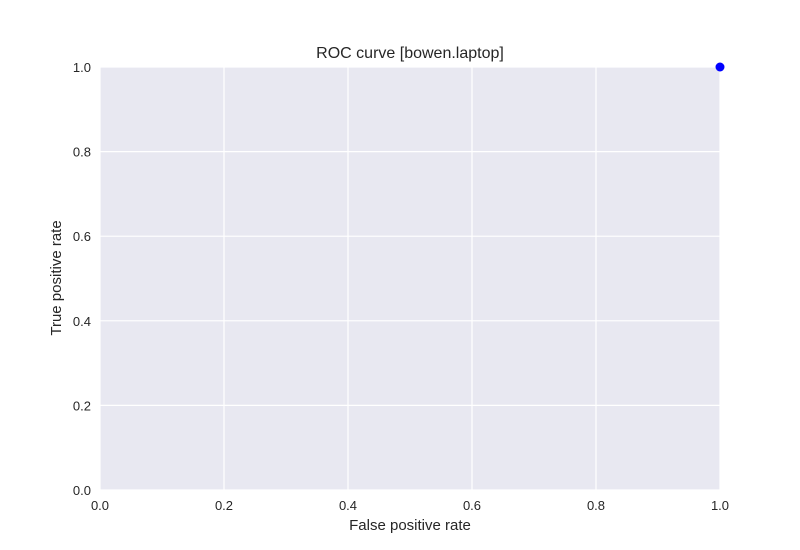 This screenshot has height=550, width=800. I want to click on roc-series, so click(720, 67).